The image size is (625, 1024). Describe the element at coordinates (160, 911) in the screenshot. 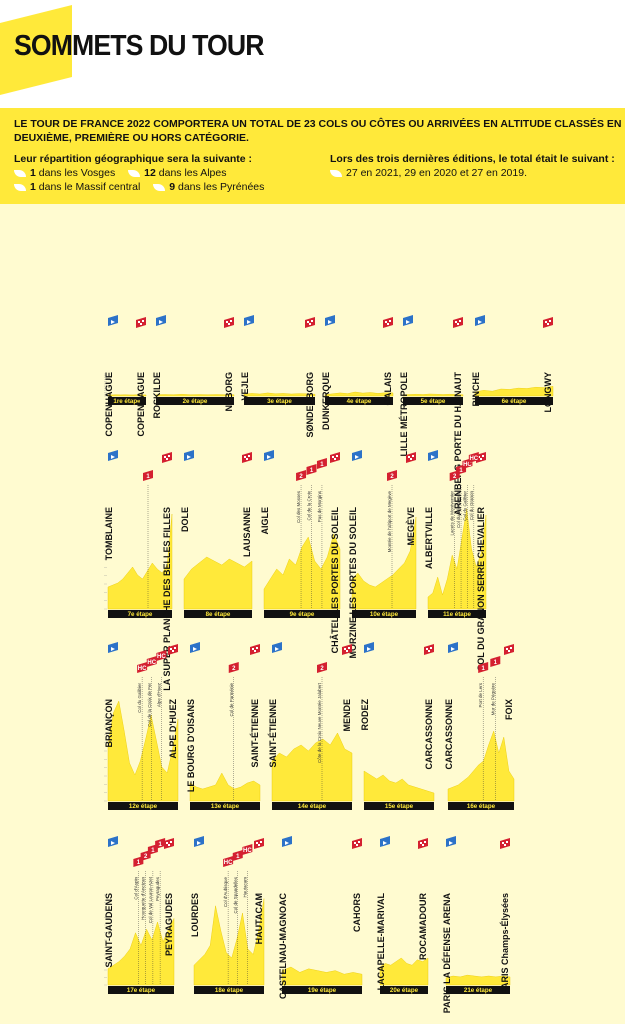

I see `climb-badge: 1 Peyragudes` at that location.